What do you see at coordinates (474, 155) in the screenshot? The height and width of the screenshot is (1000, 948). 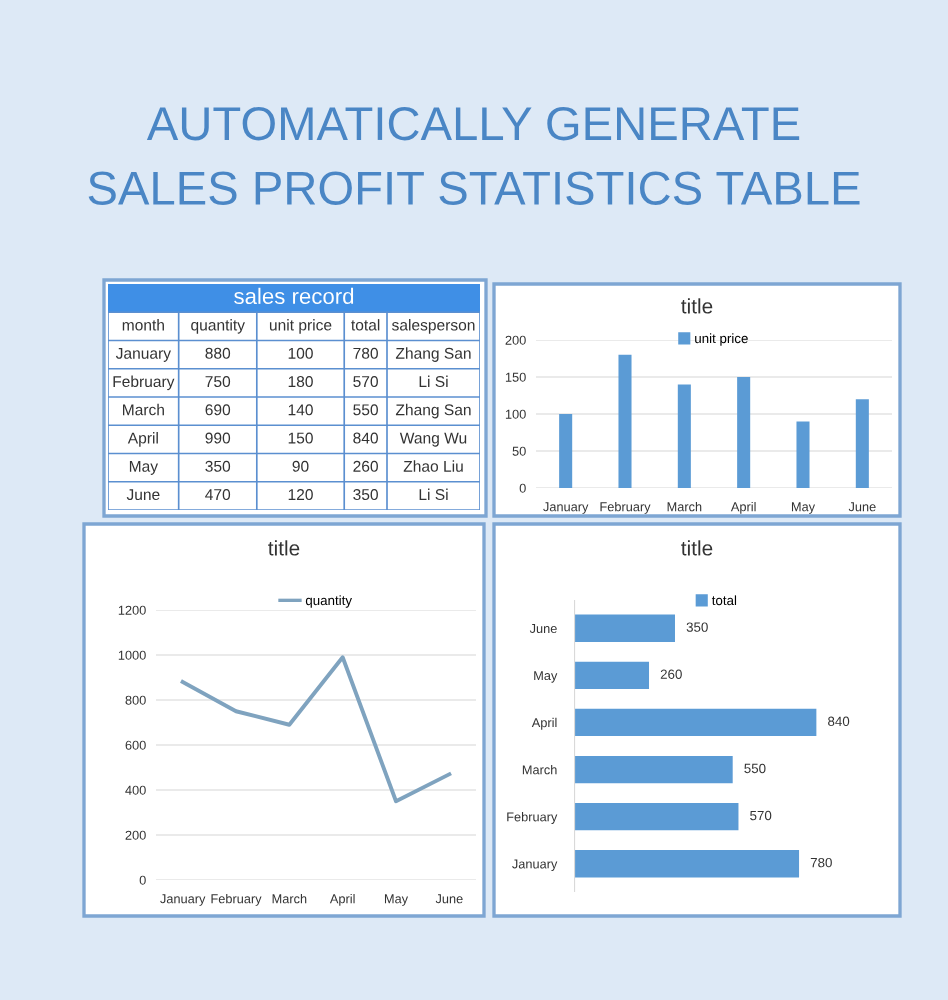 I see `text: AUTOMATICALLY GENERATE SALES PROFIT STATISTICS TABLE` at bounding box center [474, 155].